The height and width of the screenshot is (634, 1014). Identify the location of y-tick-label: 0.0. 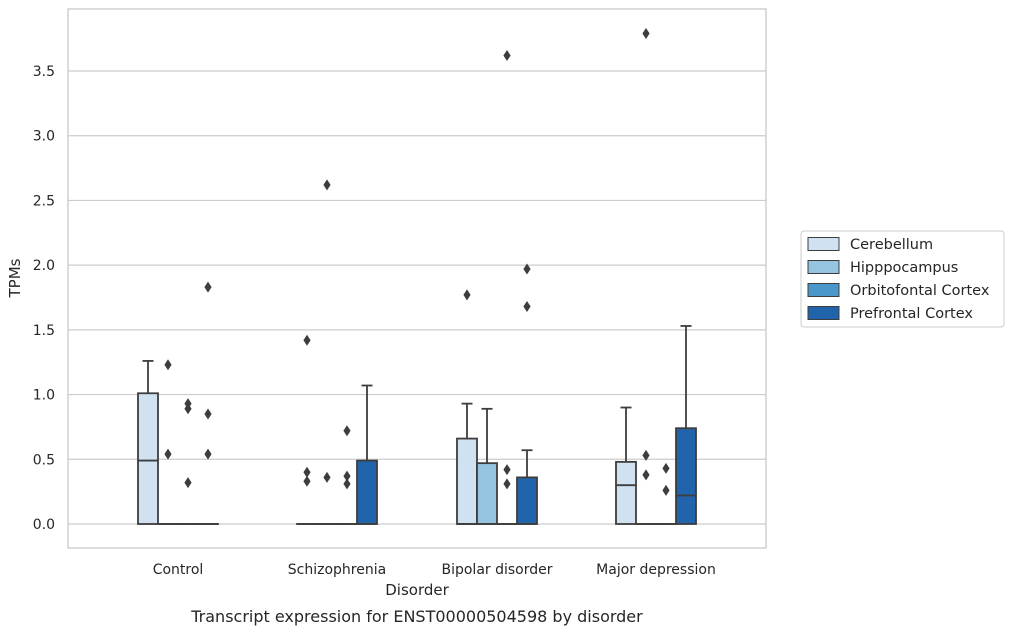
(44, 525).